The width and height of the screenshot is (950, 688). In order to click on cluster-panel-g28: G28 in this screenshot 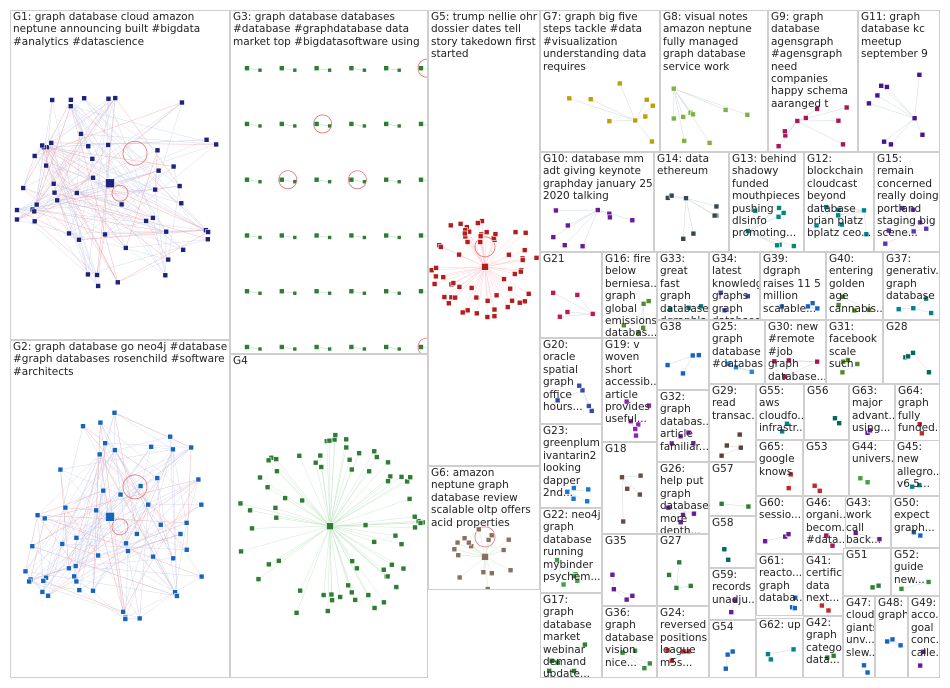, I will do `click(911, 352)`.